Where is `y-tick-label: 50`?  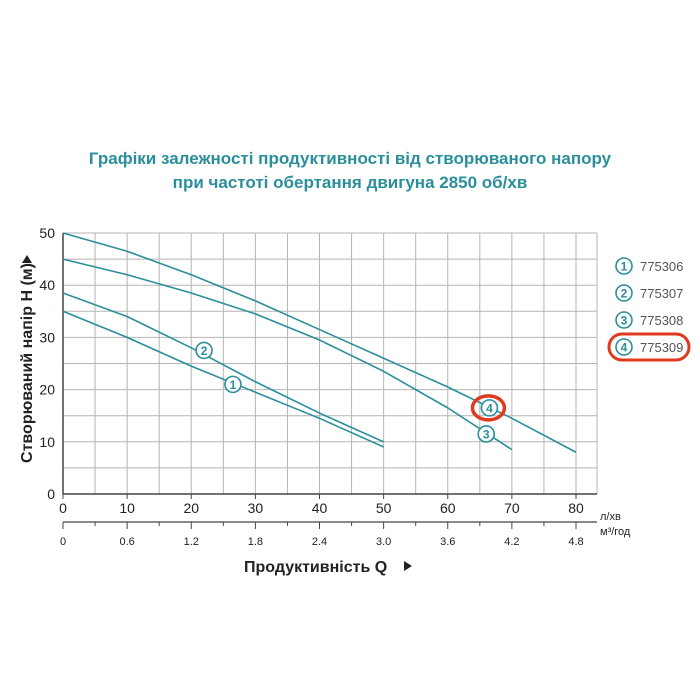 y-tick-label: 50 is located at coordinates (47, 233).